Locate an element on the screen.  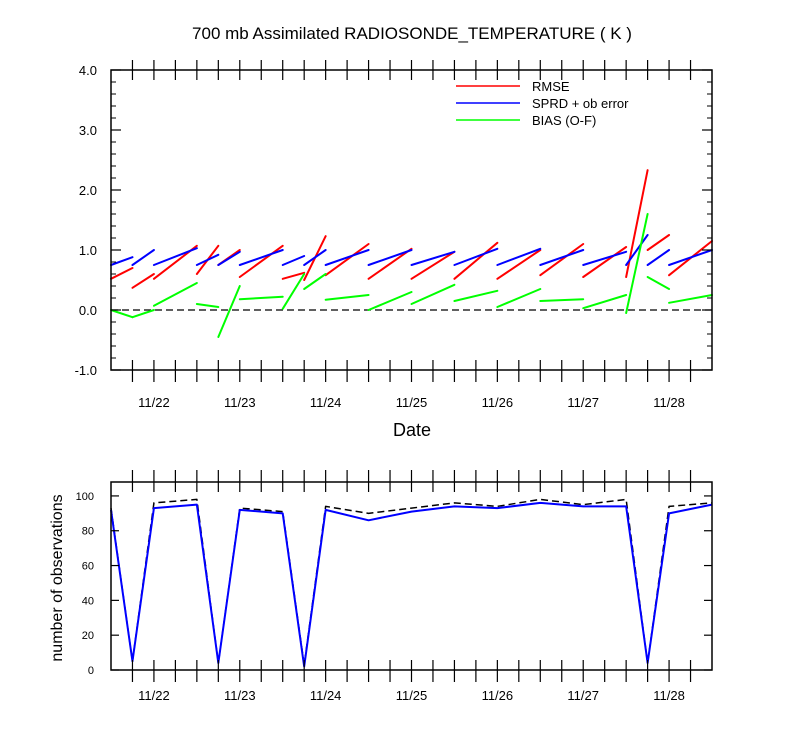
y-axis-label-observations: number of observations is located at coordinates (57, 577).